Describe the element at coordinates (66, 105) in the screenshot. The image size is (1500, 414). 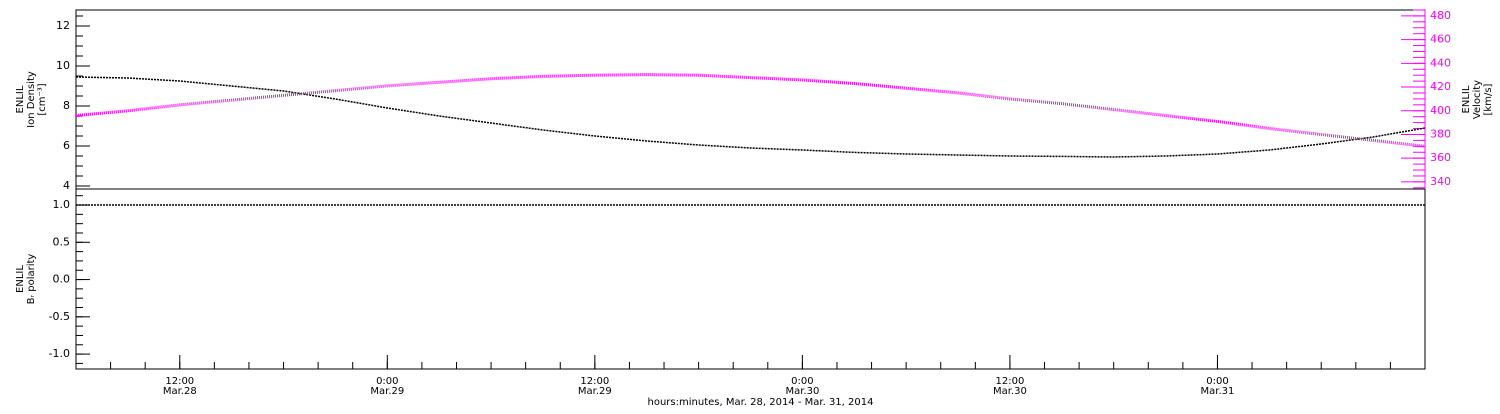
I see `y-tick-label: 8` at that location.